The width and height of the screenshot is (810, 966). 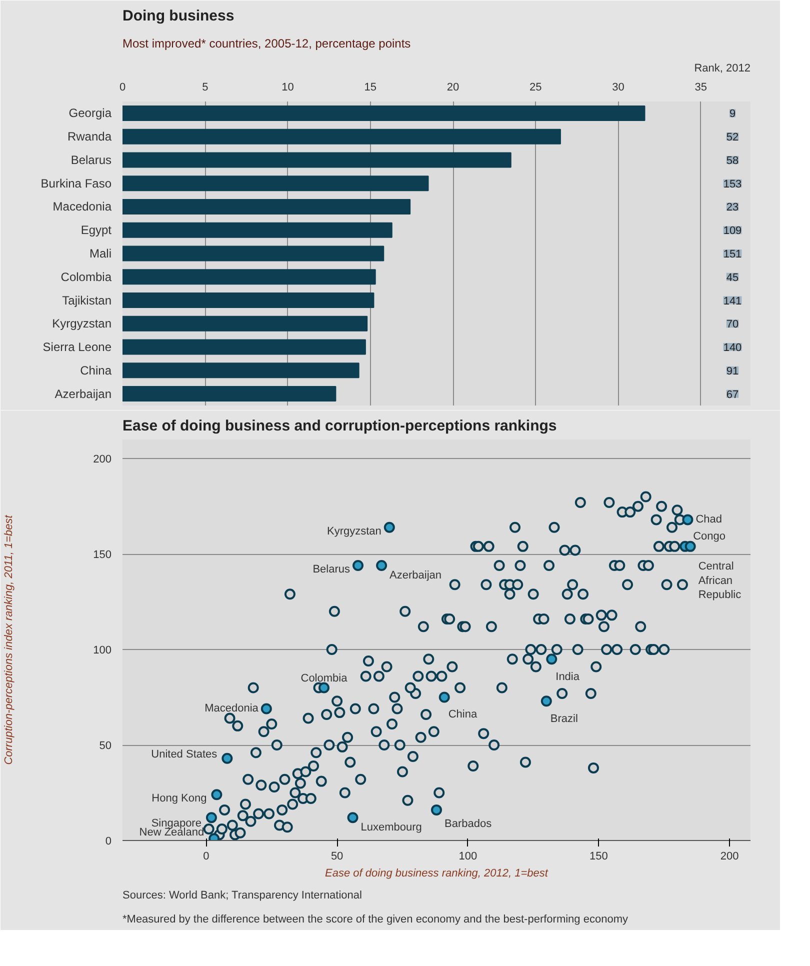 What do you see at coordinates (732, 324) in the screenshot?
I see `annotation: 70` at bounding box center [732, 324].